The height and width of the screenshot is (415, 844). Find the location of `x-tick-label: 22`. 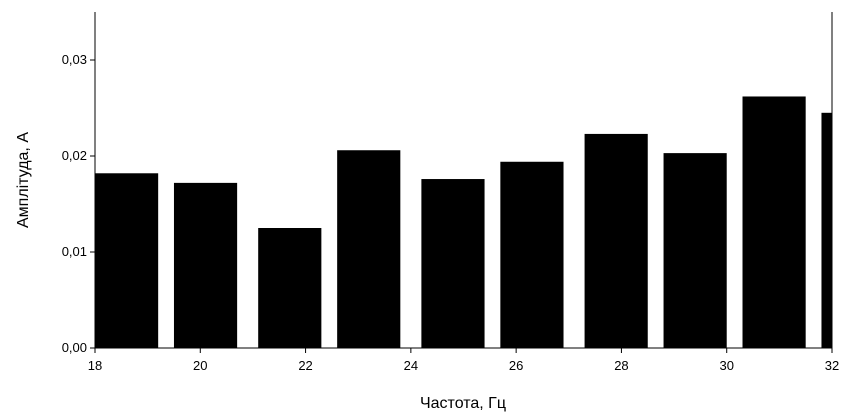

x-tick-label: 22 is located at coordinates (305, 365).